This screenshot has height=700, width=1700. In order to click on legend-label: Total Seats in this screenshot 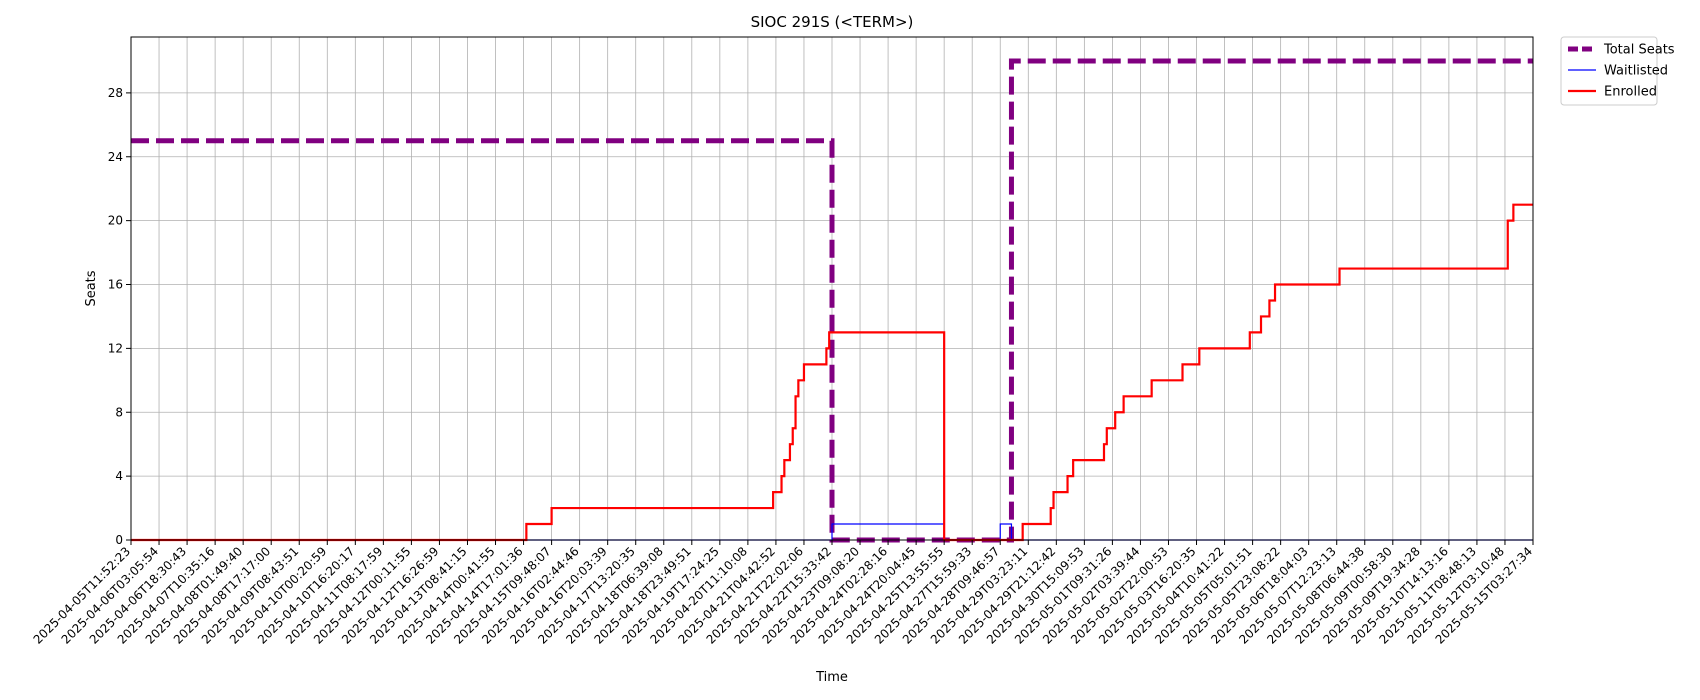, I will do `click(1639, 50)`.